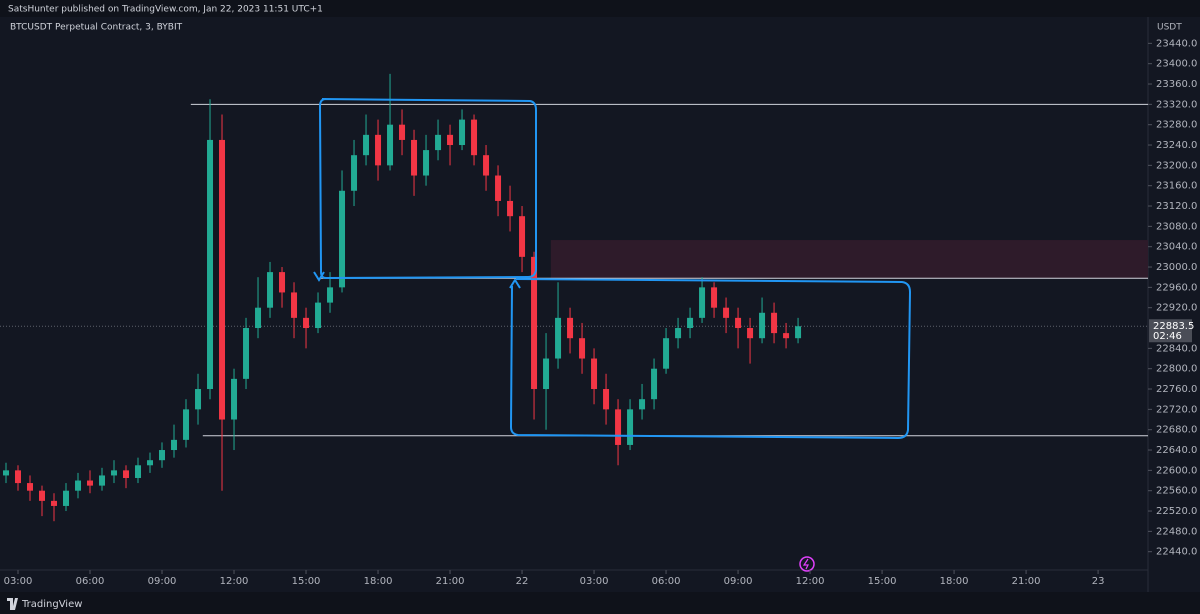 The image size is (1200, 614). What do you see at coordinates (1176, 430) in the screenshot?
I see `y-tick-label: 22680.0` at bounding box center [1176, 430].